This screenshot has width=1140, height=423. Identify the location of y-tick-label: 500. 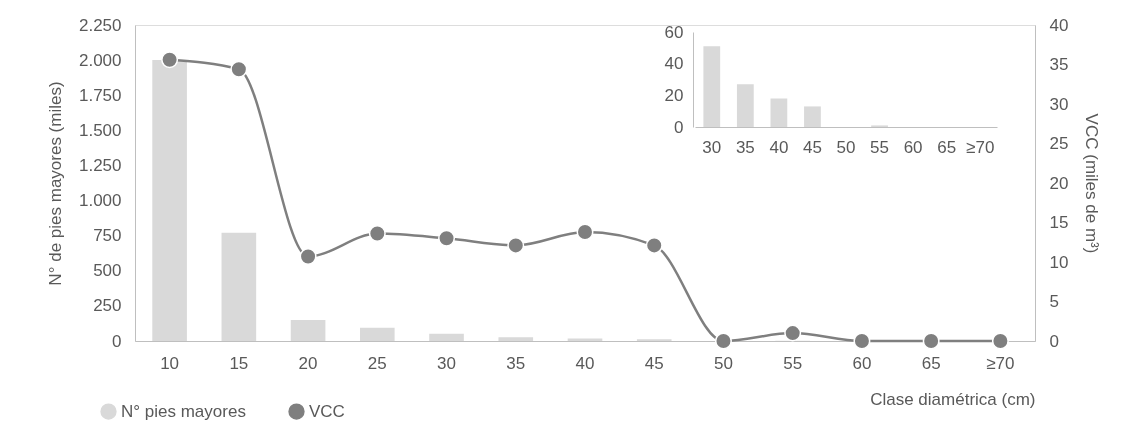
(107, 271).